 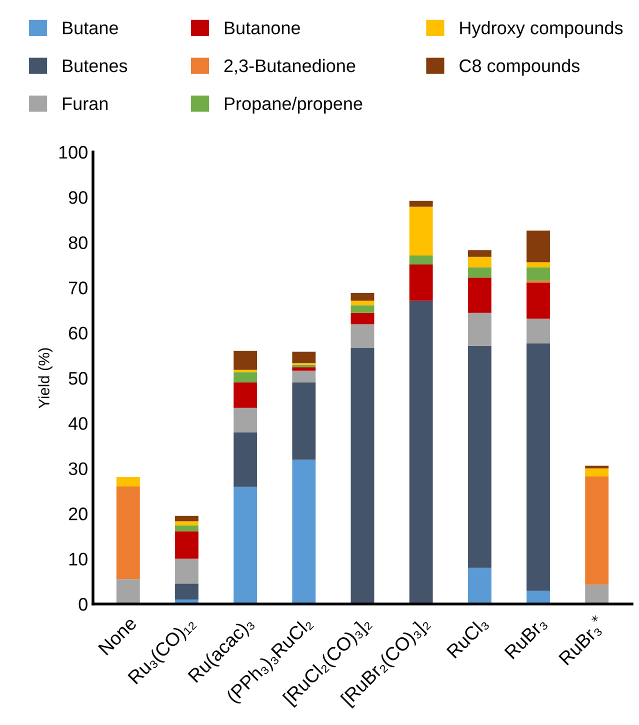 What do you see at coordinates (78, 423) in the screenshot?
I see `y-tick-label: 40` at bounding box center [78, 423].